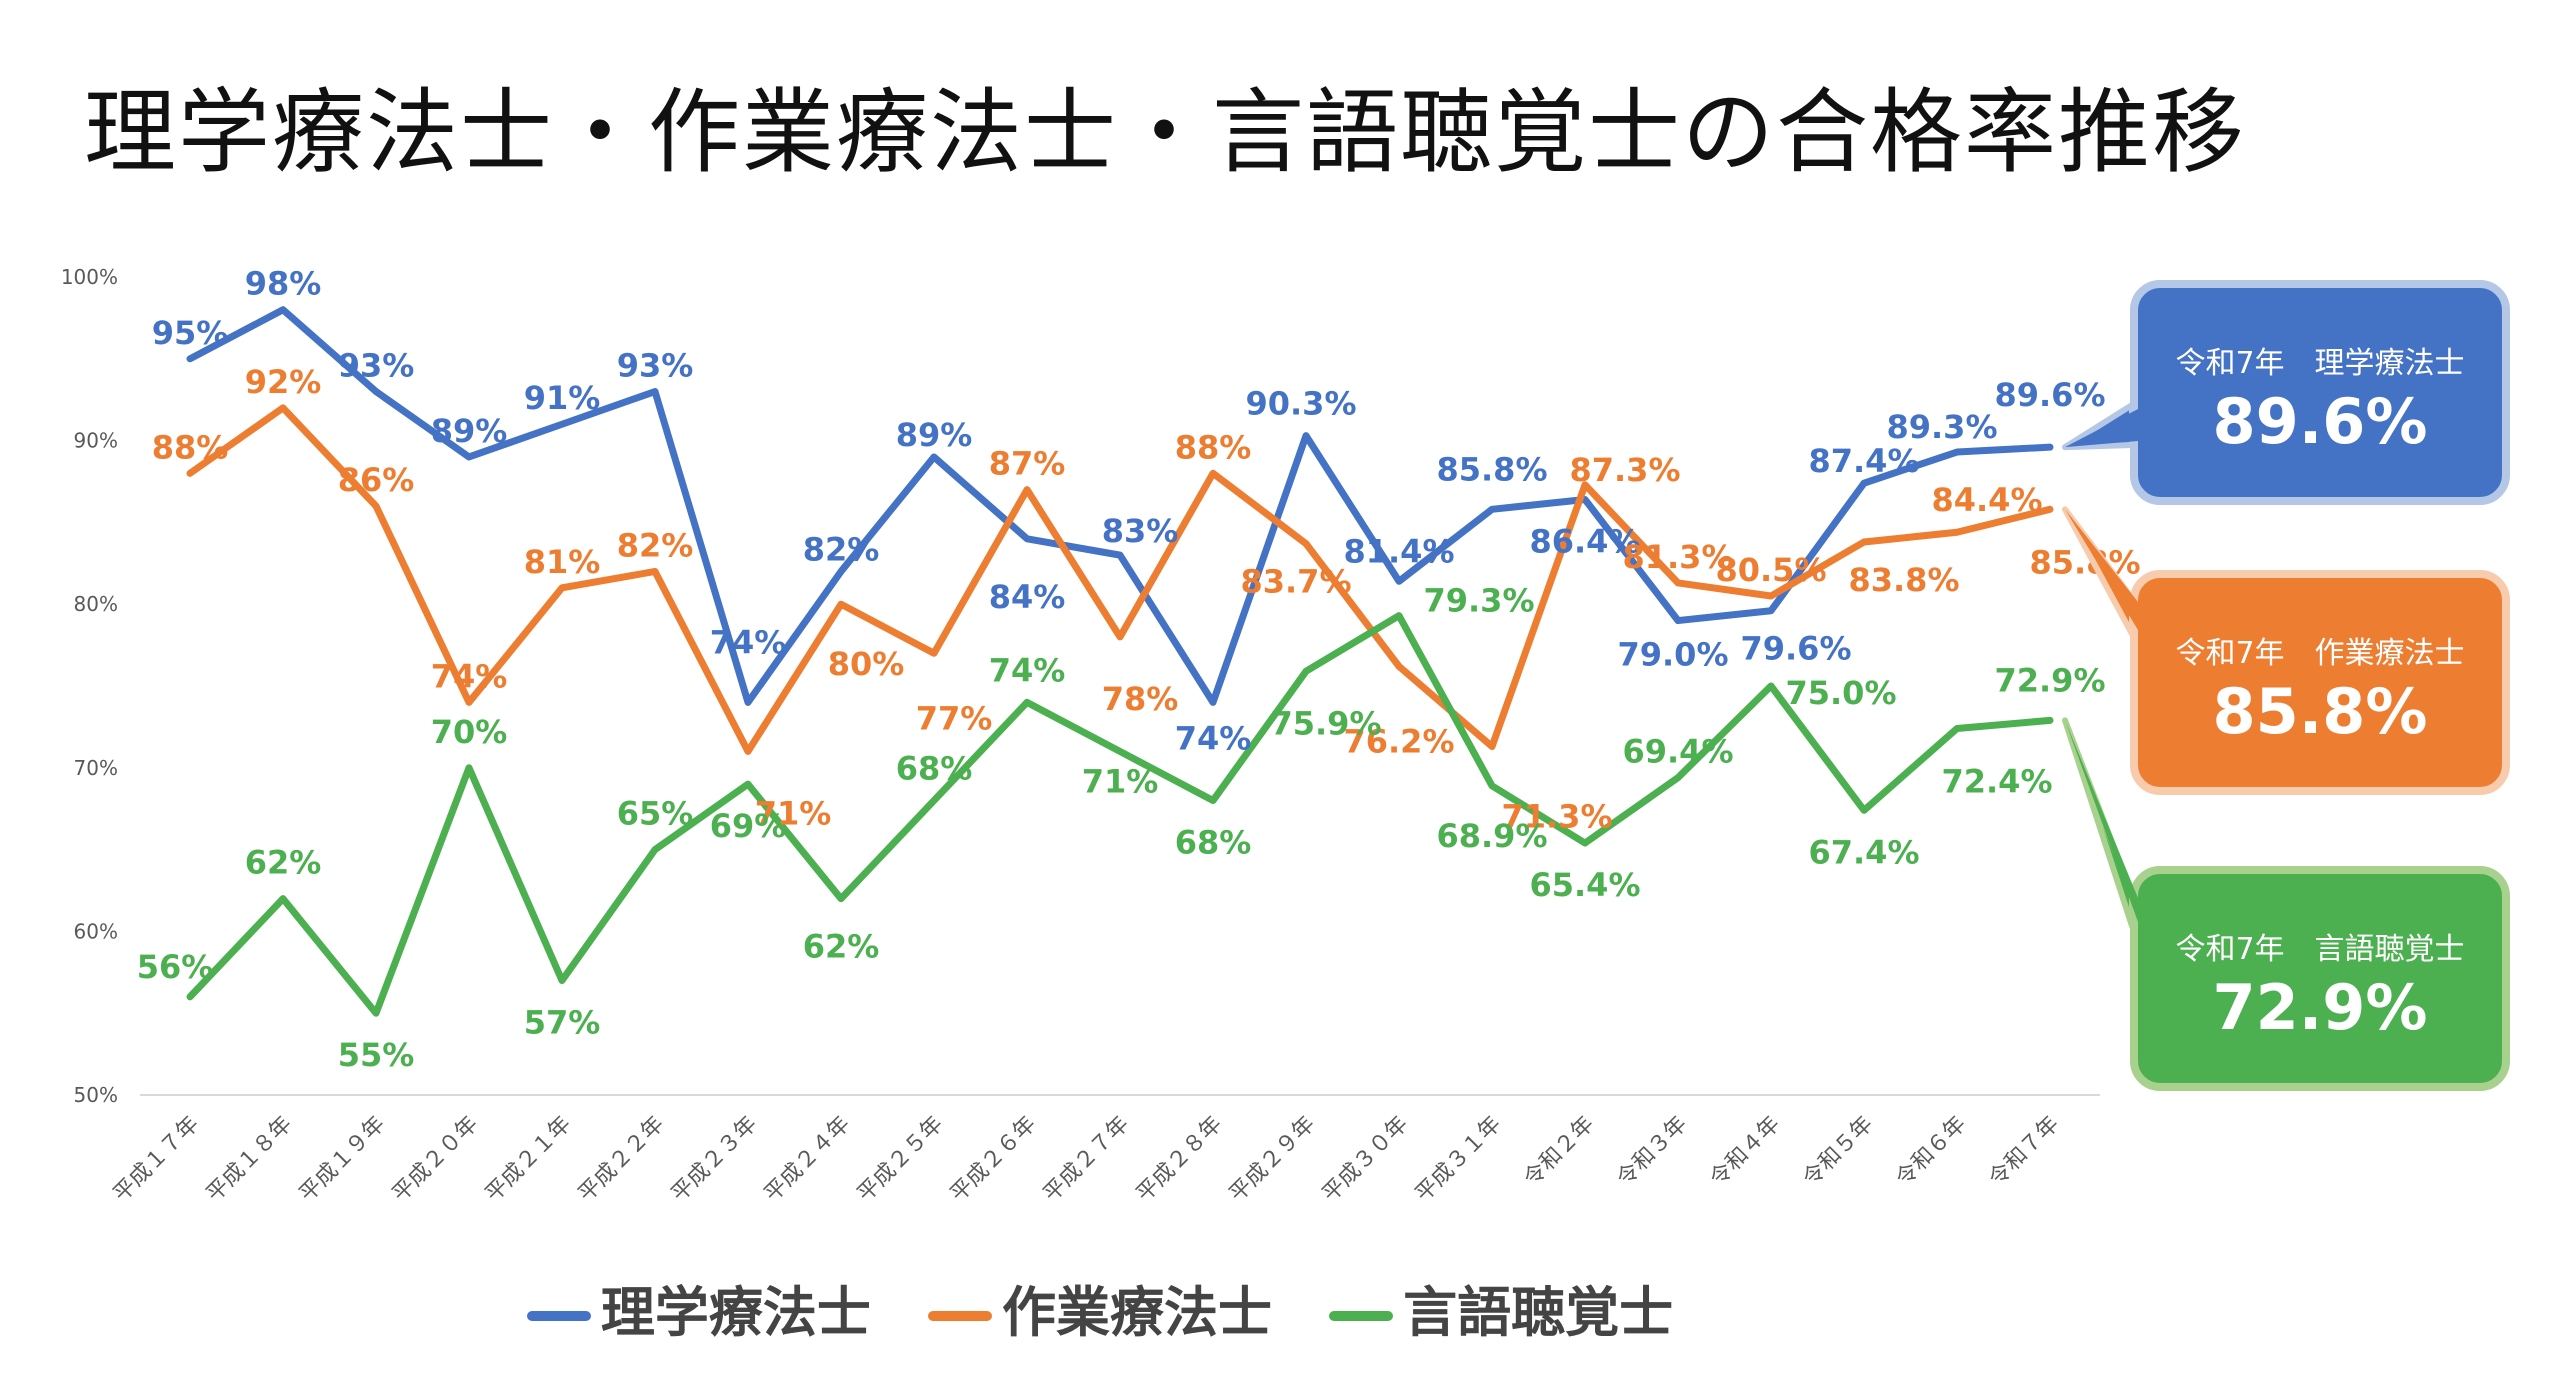 This screenshot has height=1388, width=2560. I want to click on callout-value: 89.6%, so click(2320, 421).